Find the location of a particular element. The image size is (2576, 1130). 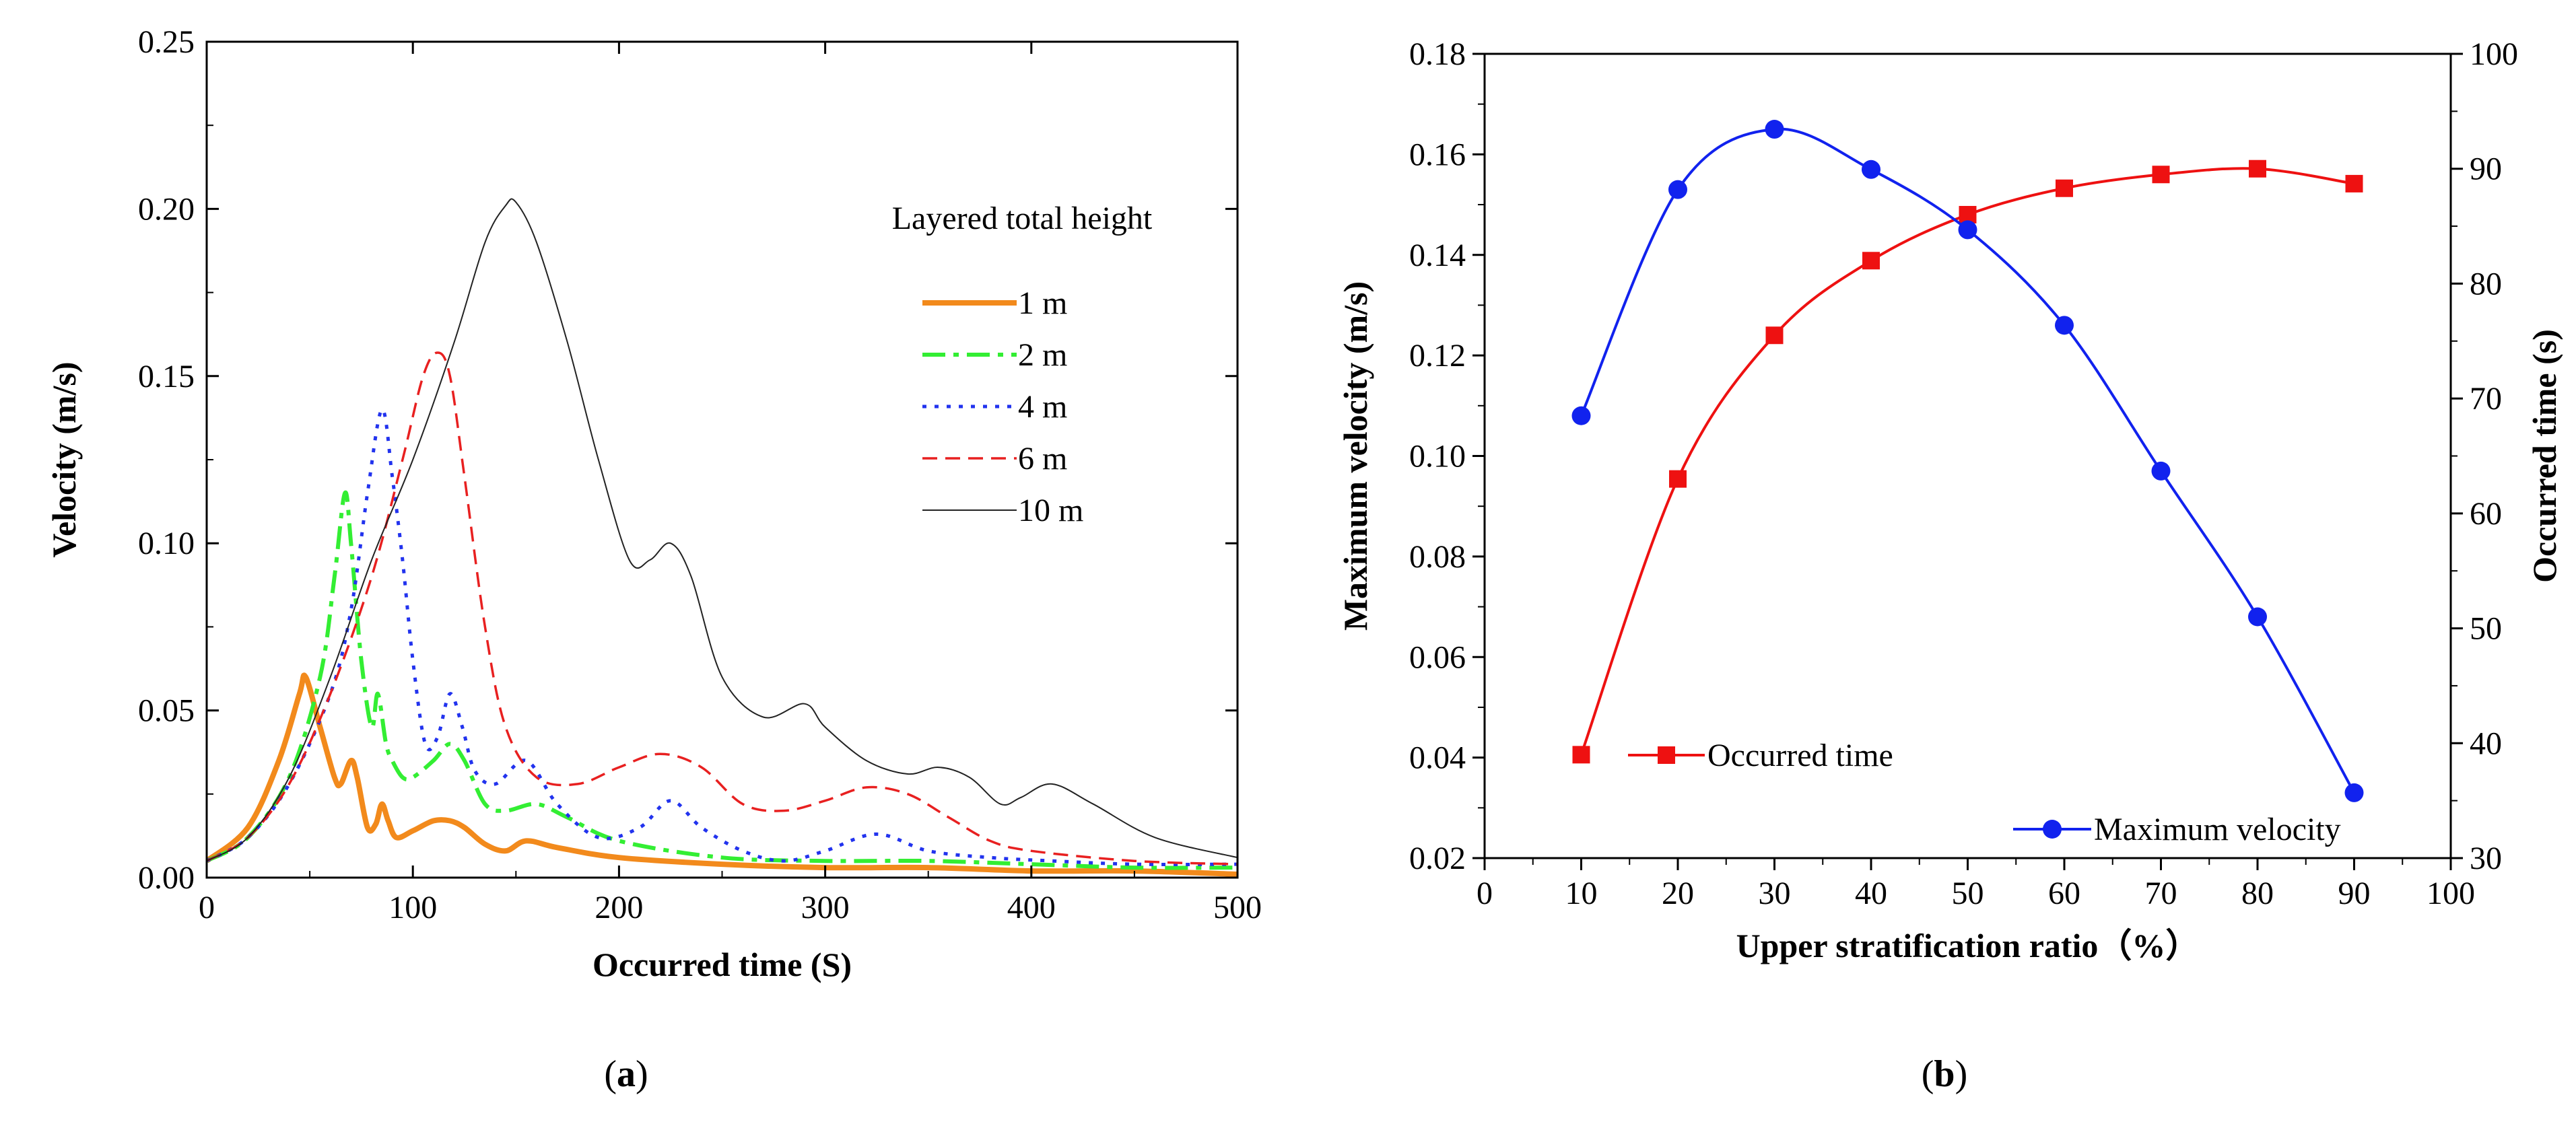

x-tick-label-b: 30 is located at coordinates (1775, 893).